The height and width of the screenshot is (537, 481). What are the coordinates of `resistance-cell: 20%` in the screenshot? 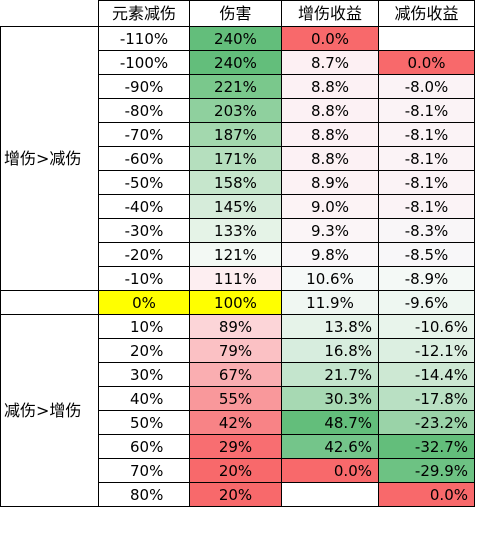 It's located at (144, 350).